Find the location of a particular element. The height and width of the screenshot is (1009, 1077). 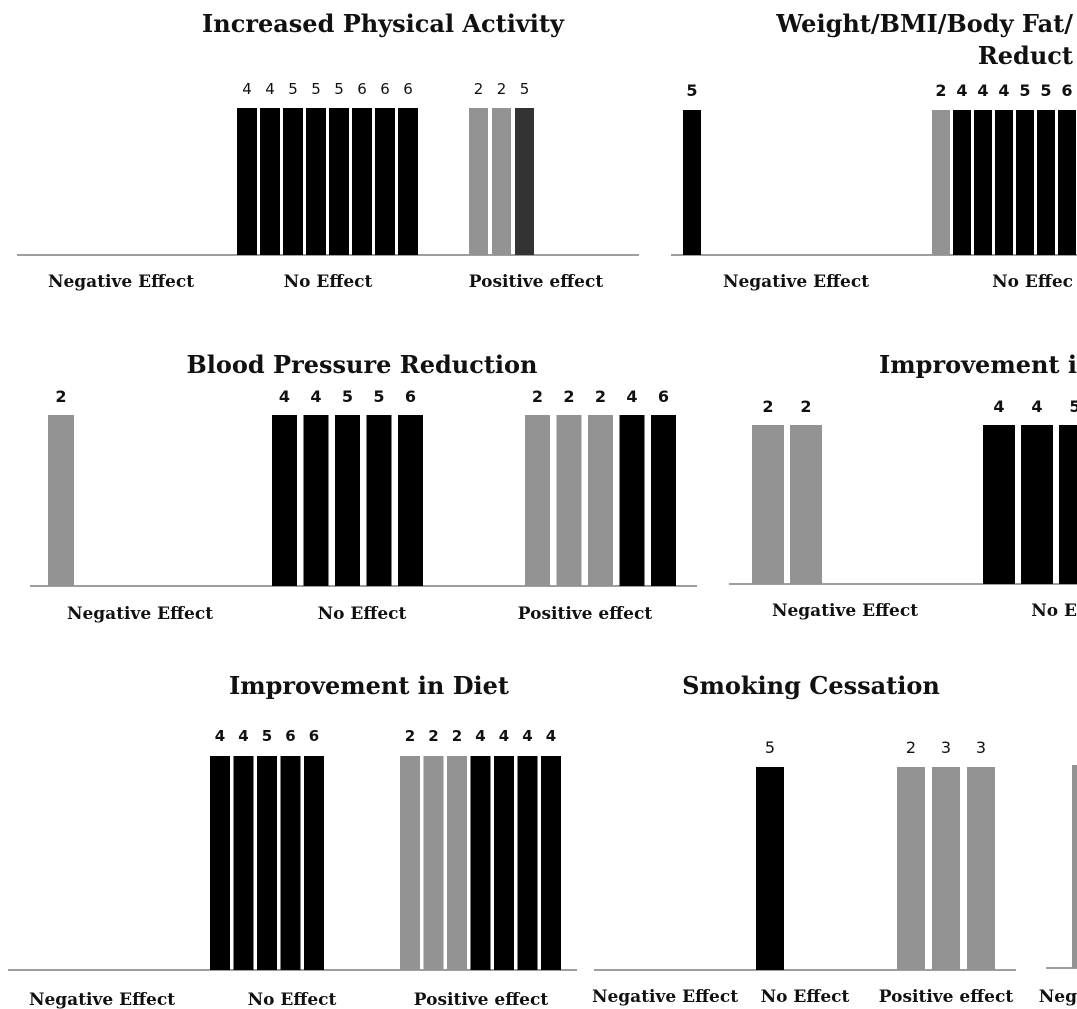

chart-title: Weight/BMI/Body Fat/ is located at coordinates (924, 23).